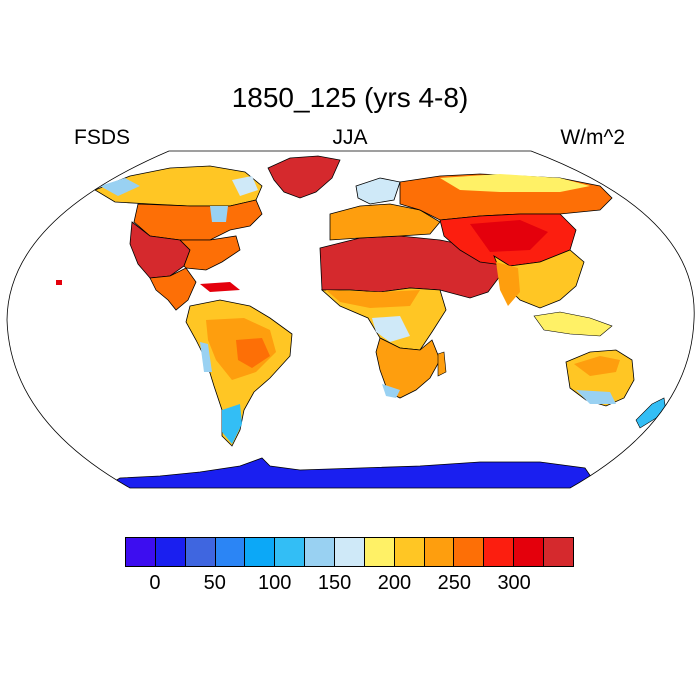 This screenshot has width=700, height=700. Describe the element at coordinates (274, 583) in the screenshot. I see `colorbar-tick-label: 100` at that location.